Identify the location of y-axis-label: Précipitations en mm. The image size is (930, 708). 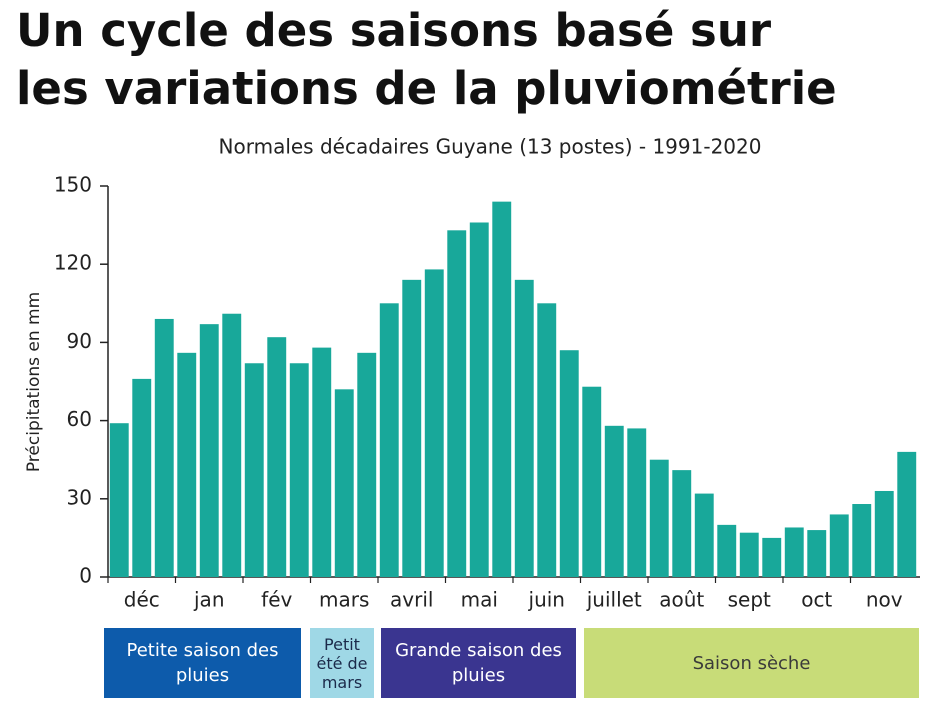
(34, 382).